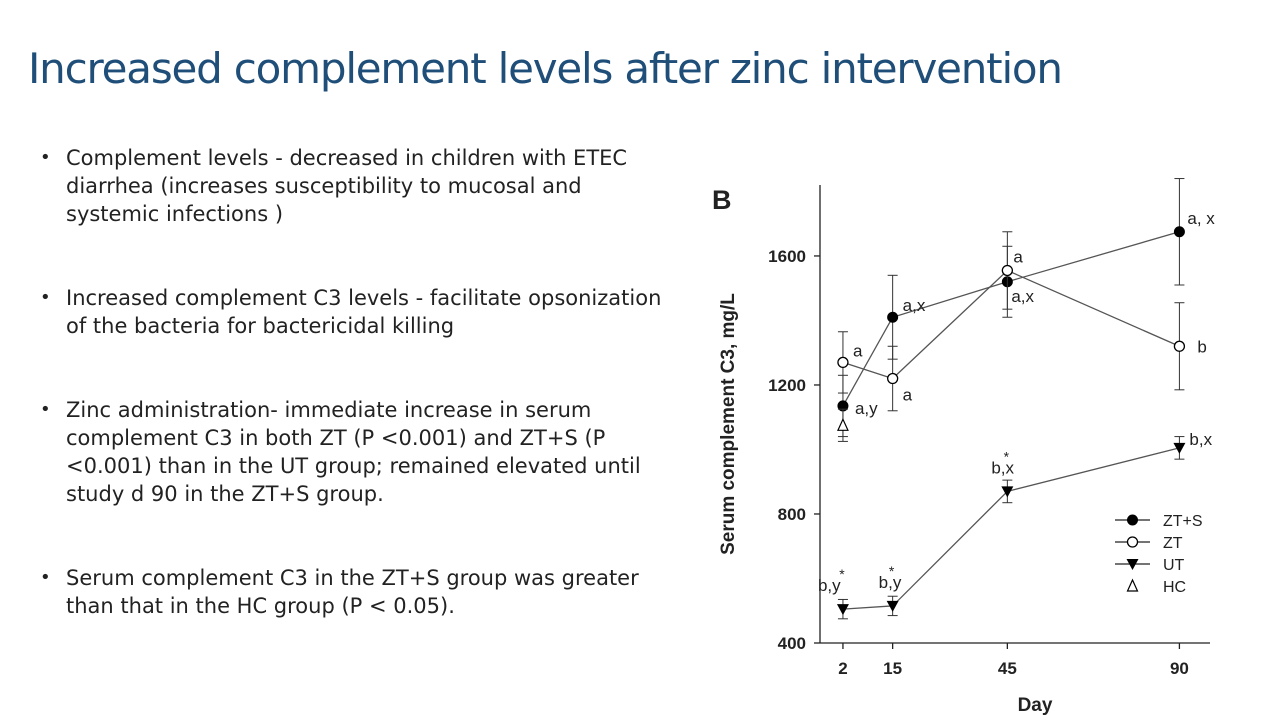 This screenshot has width=1280, height=720. What do you see at coordinates (787, 385) in the screenshot?
I see `y-tick-label: 1200` at bounding box center [787, 385].